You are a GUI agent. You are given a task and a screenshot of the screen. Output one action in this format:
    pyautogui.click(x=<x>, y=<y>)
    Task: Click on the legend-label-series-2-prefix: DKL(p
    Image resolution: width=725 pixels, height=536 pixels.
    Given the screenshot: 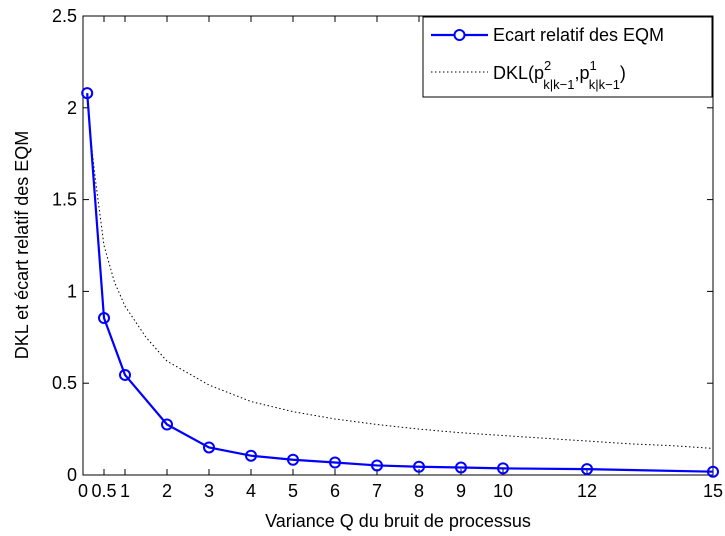 What is the action you would take?
    pyautogui.click(x=518, y=73)
    